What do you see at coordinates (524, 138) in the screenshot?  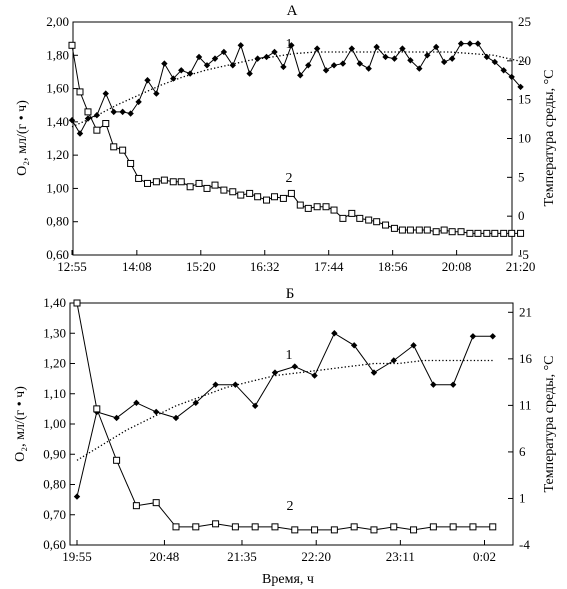 I see `y2-tick-label: 10` at bounding box center [524, 138].